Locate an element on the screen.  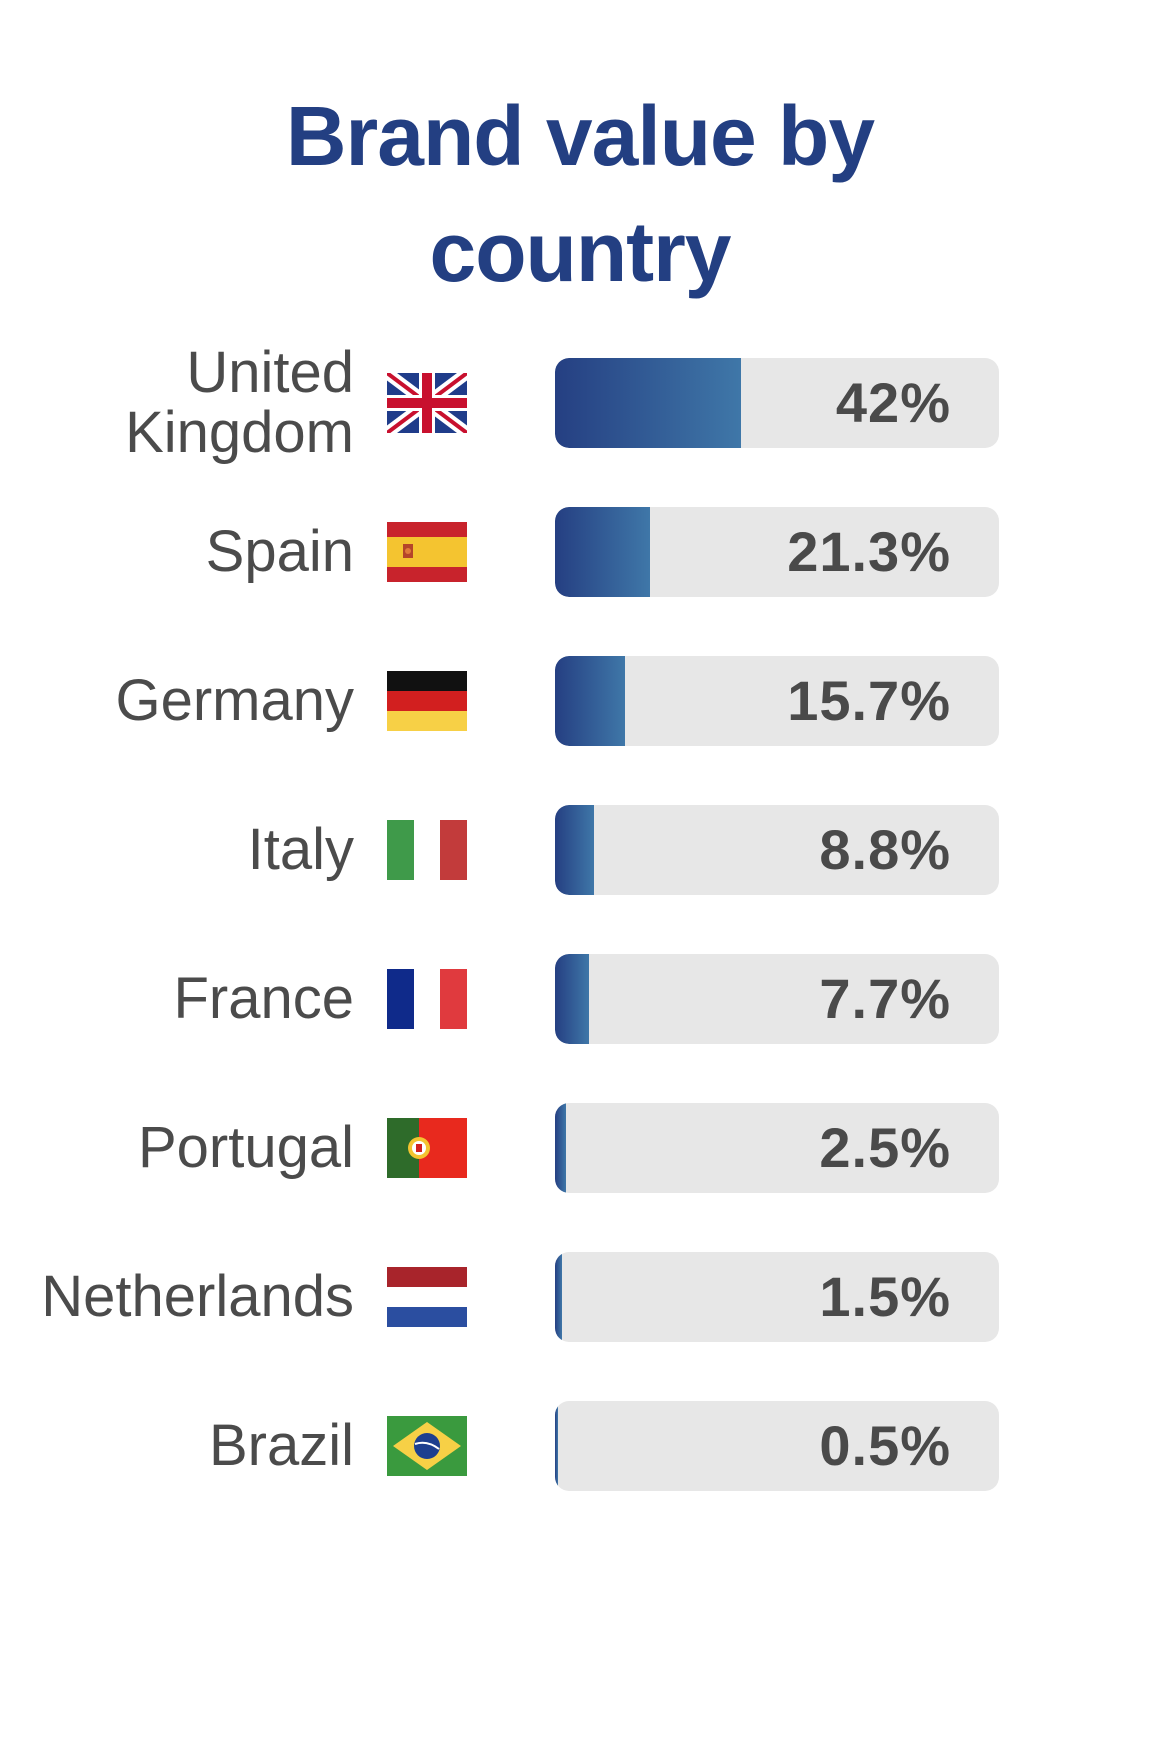
category-label: Portugal is located at coordinates (246, 1148).